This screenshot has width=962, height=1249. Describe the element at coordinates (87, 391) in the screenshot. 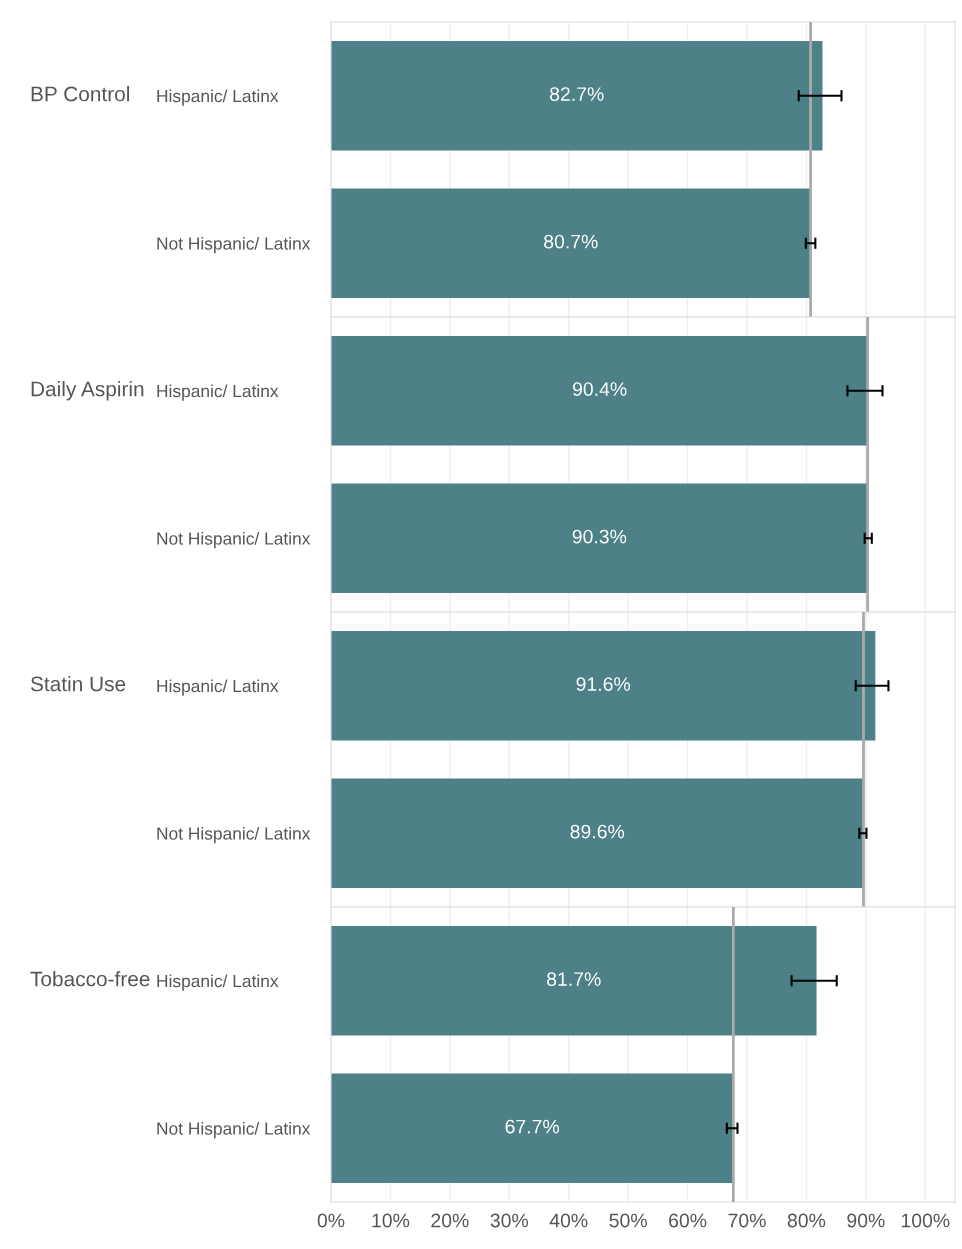

I see `text: Daily Aspirin` at that location.